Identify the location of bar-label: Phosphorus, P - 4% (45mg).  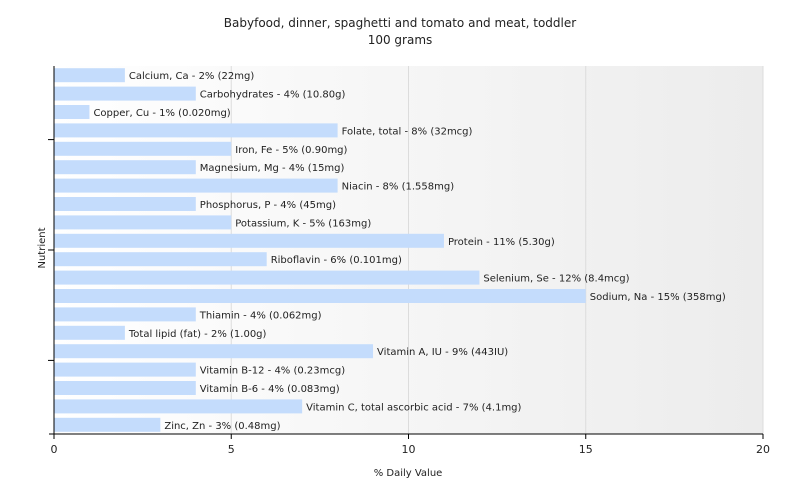
(268, 205).